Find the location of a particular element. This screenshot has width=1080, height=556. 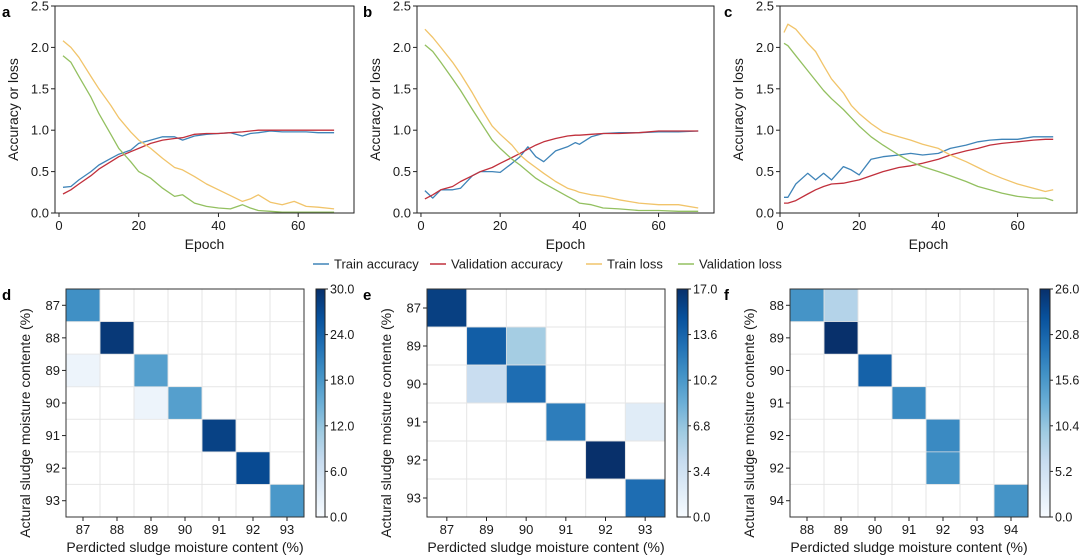

x-axis-label: Perdicted sludge moisture content (%) is located at coordinates (545, 547).